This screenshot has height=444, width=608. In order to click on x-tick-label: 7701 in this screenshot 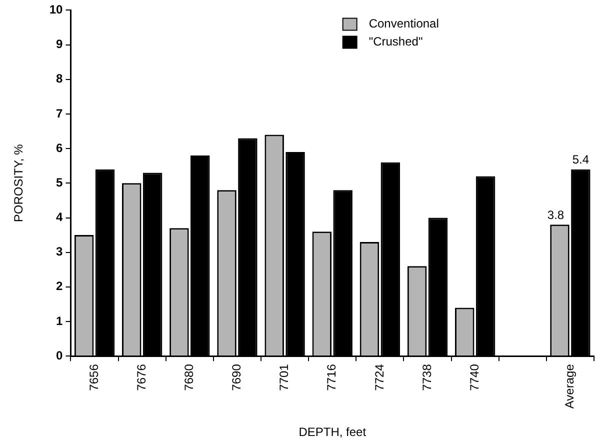, I will do `click(284, 377)`.